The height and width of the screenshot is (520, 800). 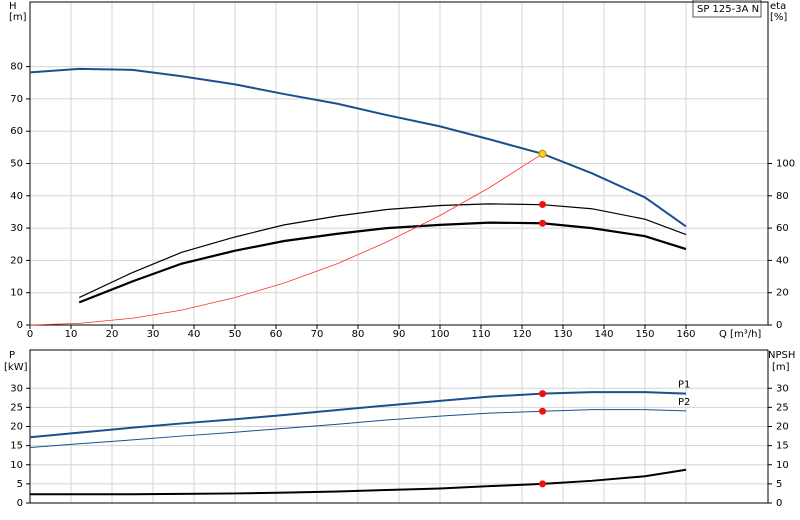 I want to click on y2-tick-label: 60, so click(x=782, y=228).